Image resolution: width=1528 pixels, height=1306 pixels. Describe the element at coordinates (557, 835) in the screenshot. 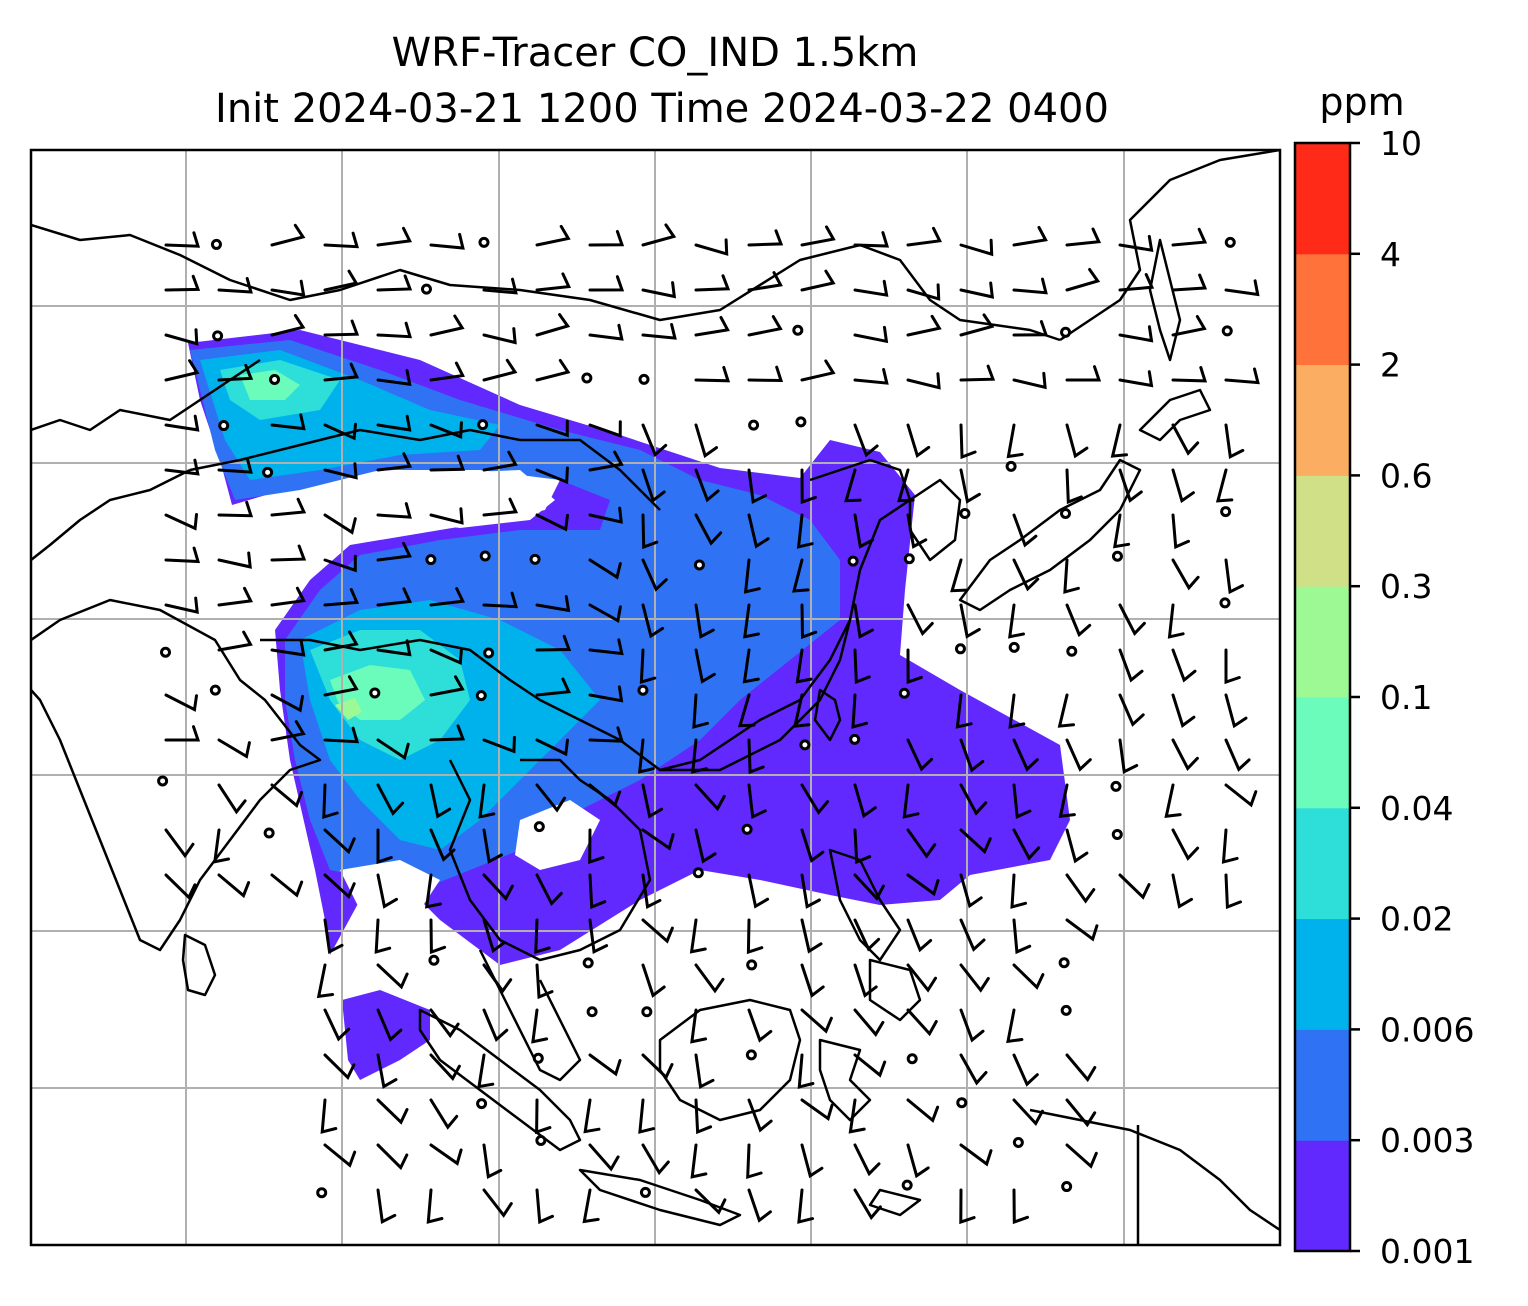

I see `tracer-gap-gulf` at that location.